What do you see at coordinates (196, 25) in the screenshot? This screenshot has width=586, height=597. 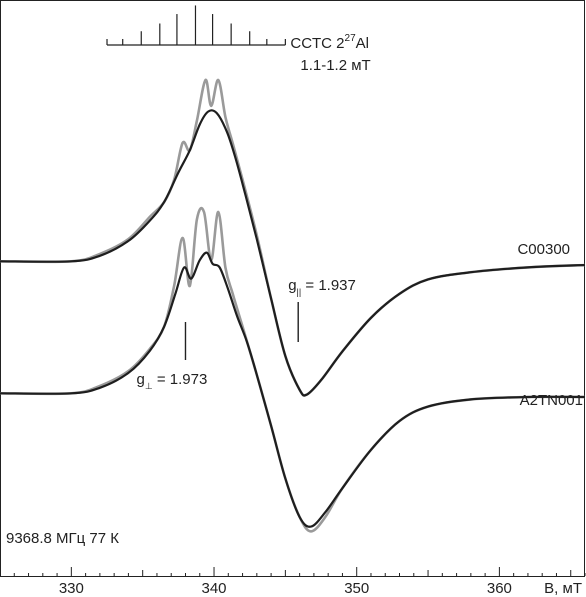 I see `hyperfine-stick-diagram` at bounding box center [196, 25].